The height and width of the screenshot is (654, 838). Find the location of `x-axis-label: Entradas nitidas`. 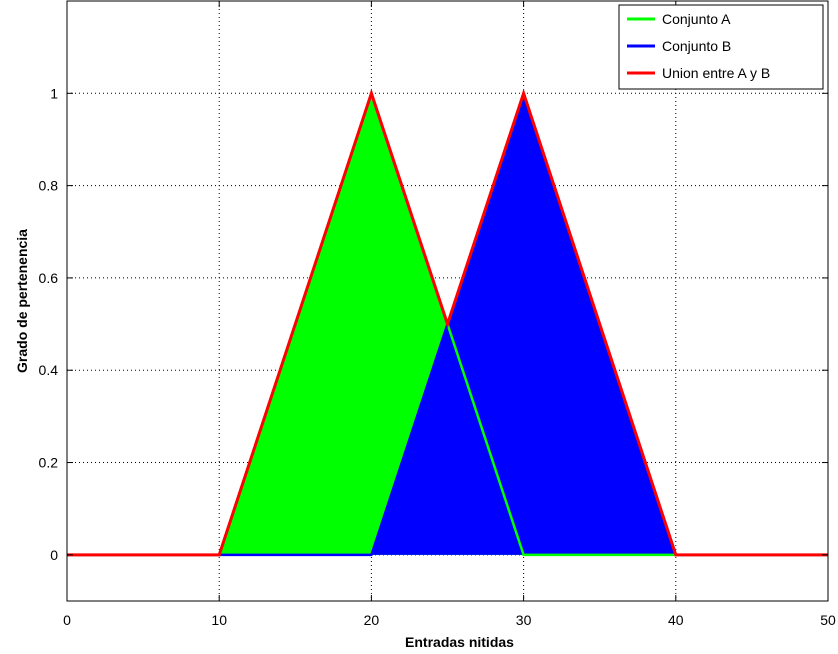

x-axis-label: Entradas nitidas is located at coordinates (459, 642).